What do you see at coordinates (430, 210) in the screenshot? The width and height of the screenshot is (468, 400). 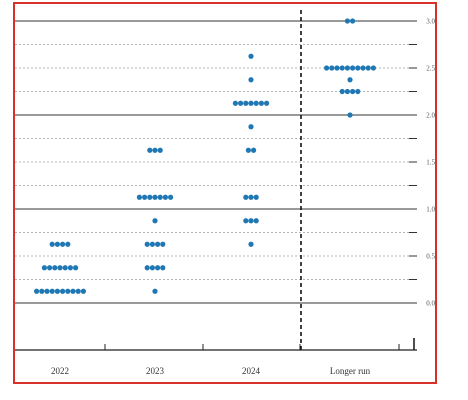 I see `y-tick-label: 1.0` at bounding box center [430, 210].